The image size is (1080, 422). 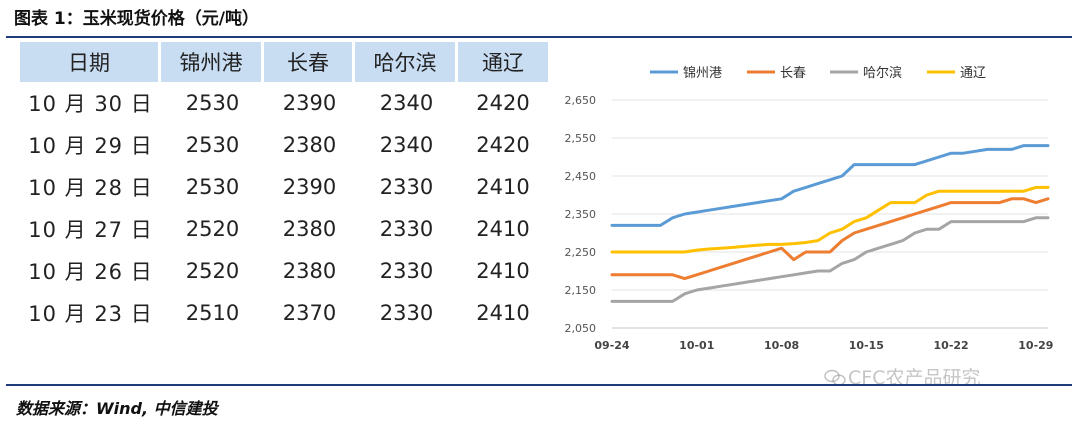 I want to click on cell-date: 10 月 27 日, so click(x=90, y=230).